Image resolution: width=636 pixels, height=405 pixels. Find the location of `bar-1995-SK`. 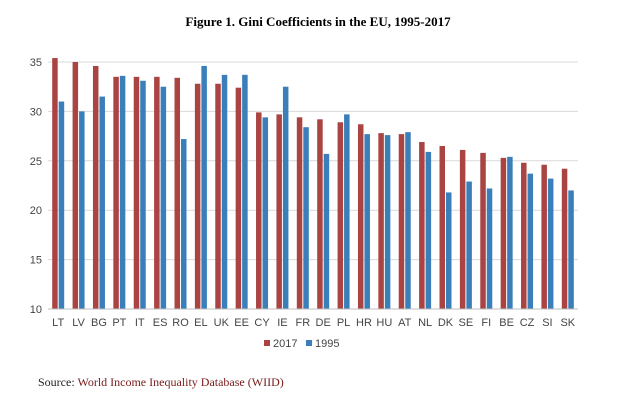

bar-1995-SK is located at coordinates (571, 249).